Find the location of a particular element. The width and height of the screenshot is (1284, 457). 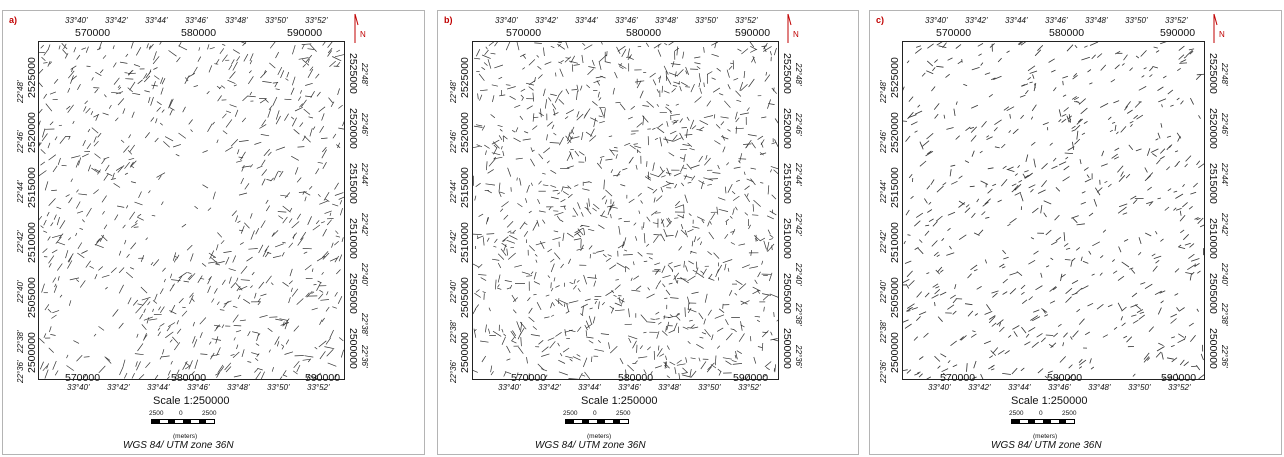

northing-tick: 2505000 is located at coordinates (895, 297).